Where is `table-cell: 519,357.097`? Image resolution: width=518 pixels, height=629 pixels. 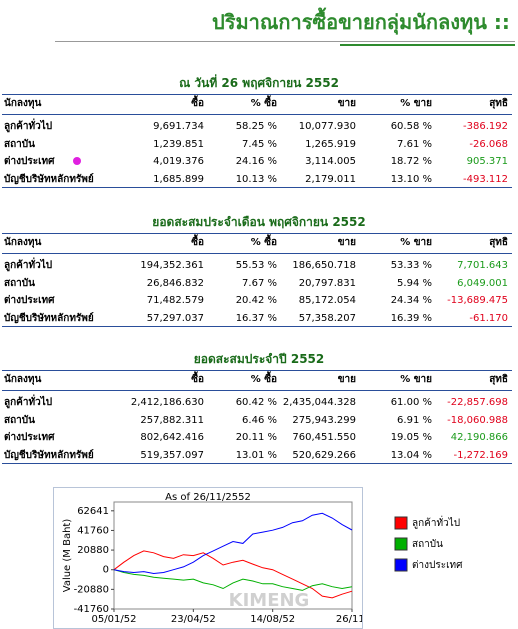
table-cell: 519,357.097 is located at coordinates (172, 455).